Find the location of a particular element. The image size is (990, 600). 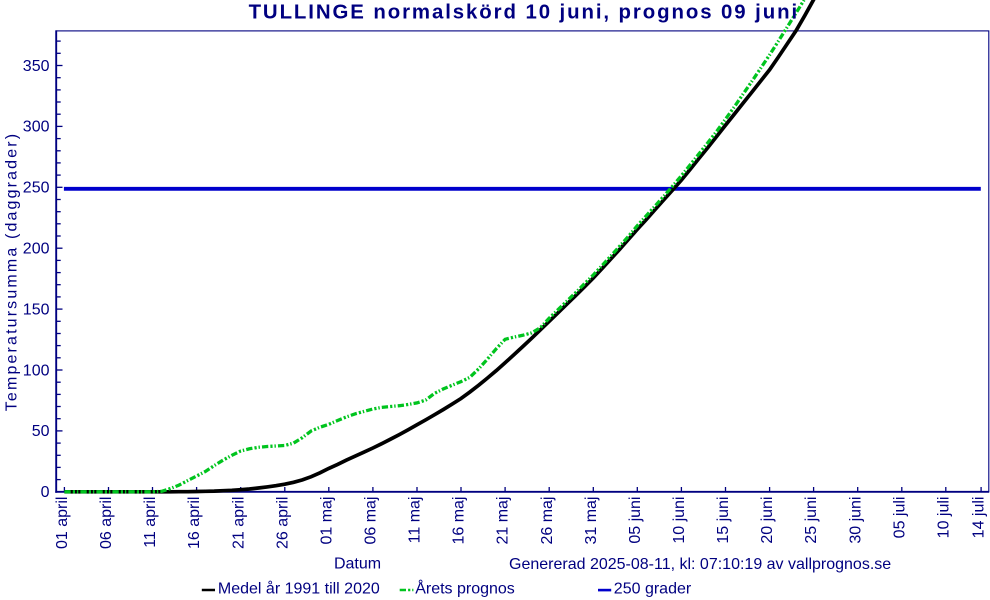

svg-text: 10 juli is located at coordinates (943, 518).